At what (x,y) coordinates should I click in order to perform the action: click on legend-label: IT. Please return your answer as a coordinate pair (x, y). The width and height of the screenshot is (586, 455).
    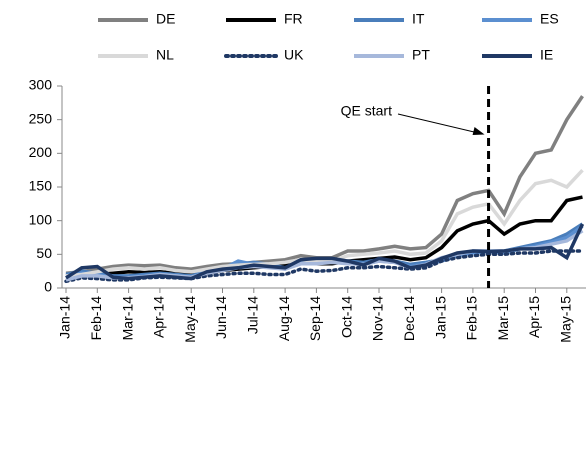
    Looking at the image, I should click on (418, 19).